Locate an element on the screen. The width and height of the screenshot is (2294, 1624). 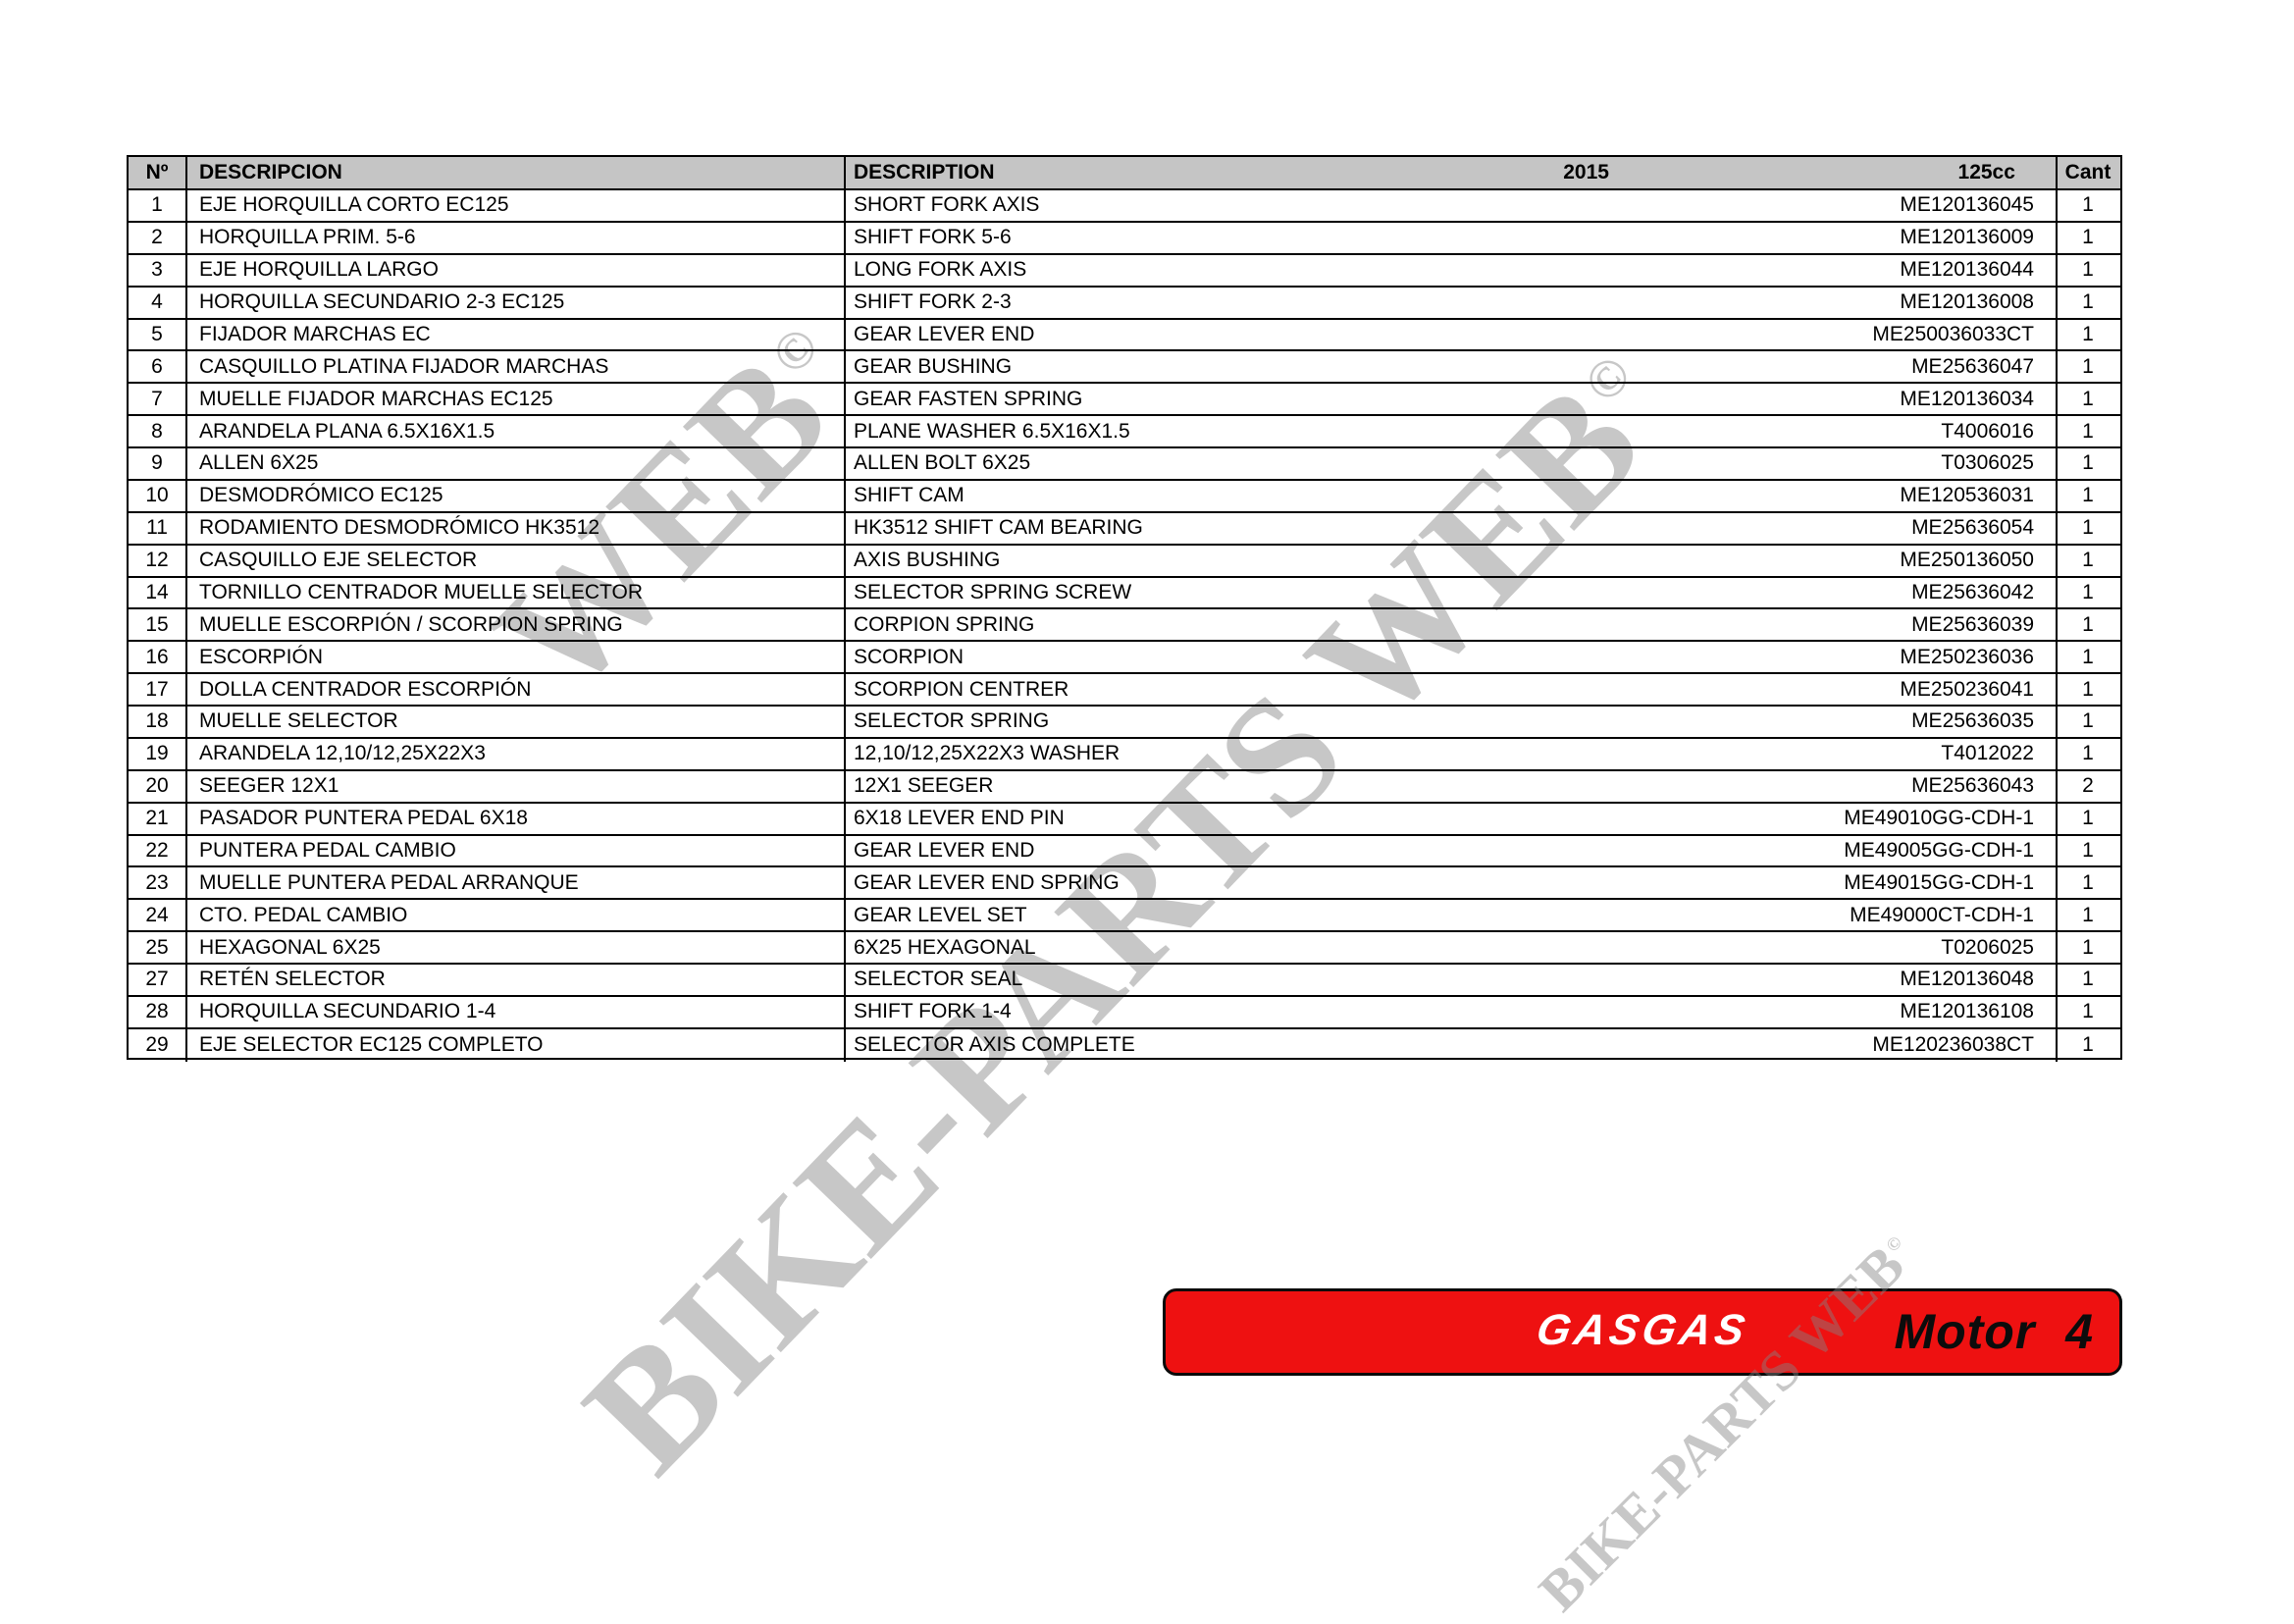
row-number: 28 is located at coordinates (158, 1011).